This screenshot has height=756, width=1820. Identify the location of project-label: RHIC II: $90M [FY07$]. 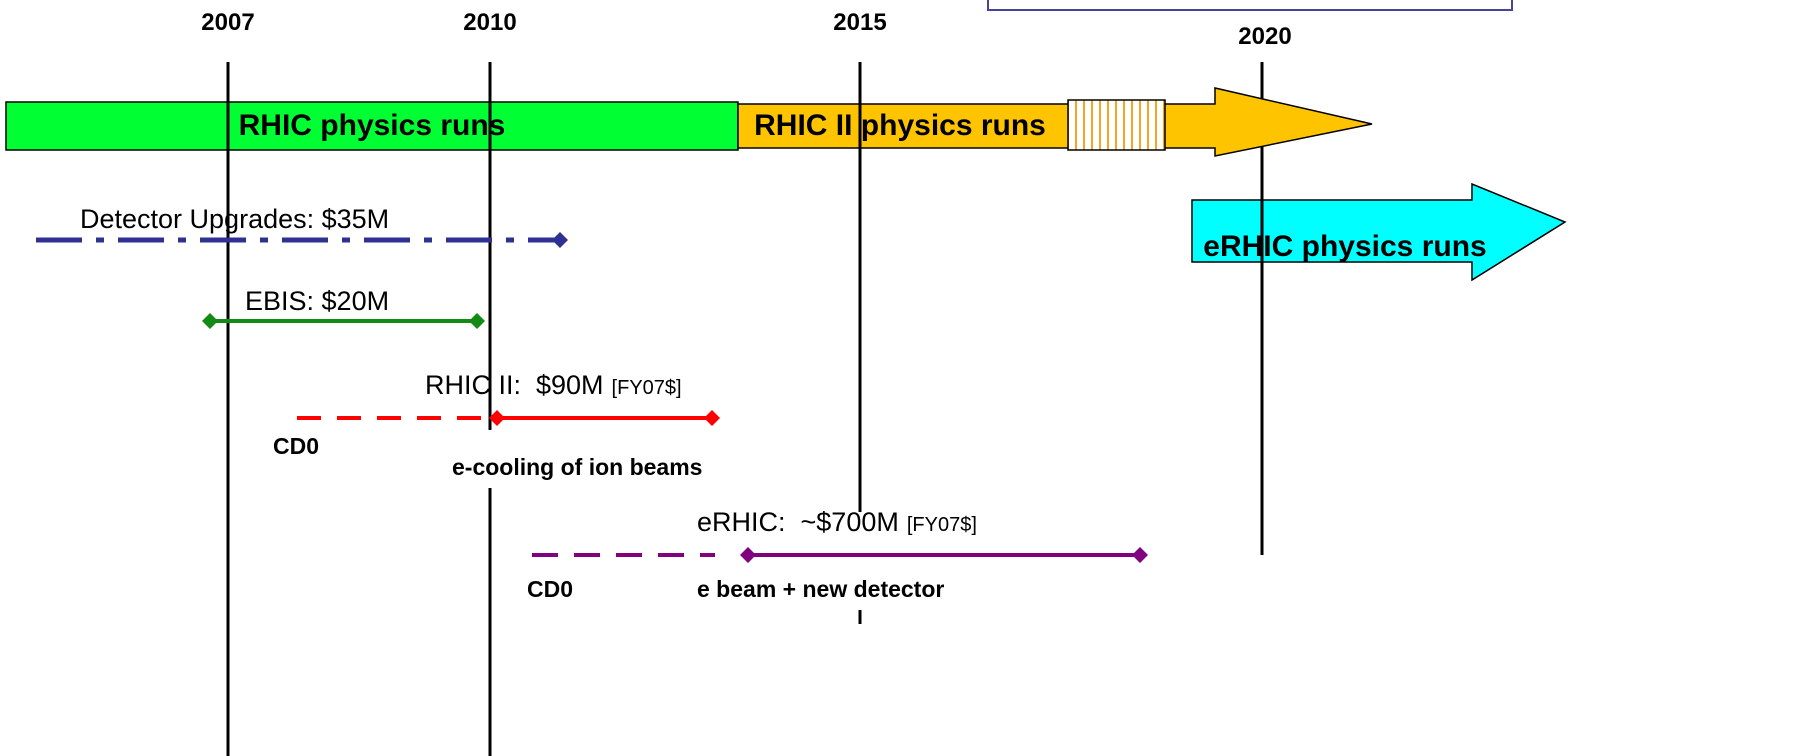
(553, 385).